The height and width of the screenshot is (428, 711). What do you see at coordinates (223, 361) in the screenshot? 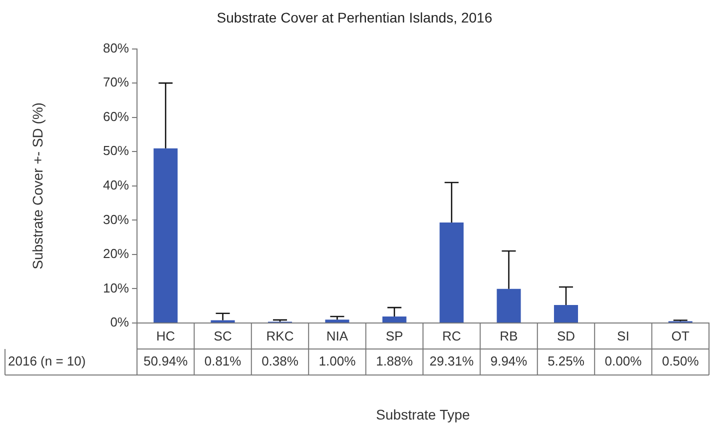
I see `data-label: 0.81%` at bounding box center [223, 361].